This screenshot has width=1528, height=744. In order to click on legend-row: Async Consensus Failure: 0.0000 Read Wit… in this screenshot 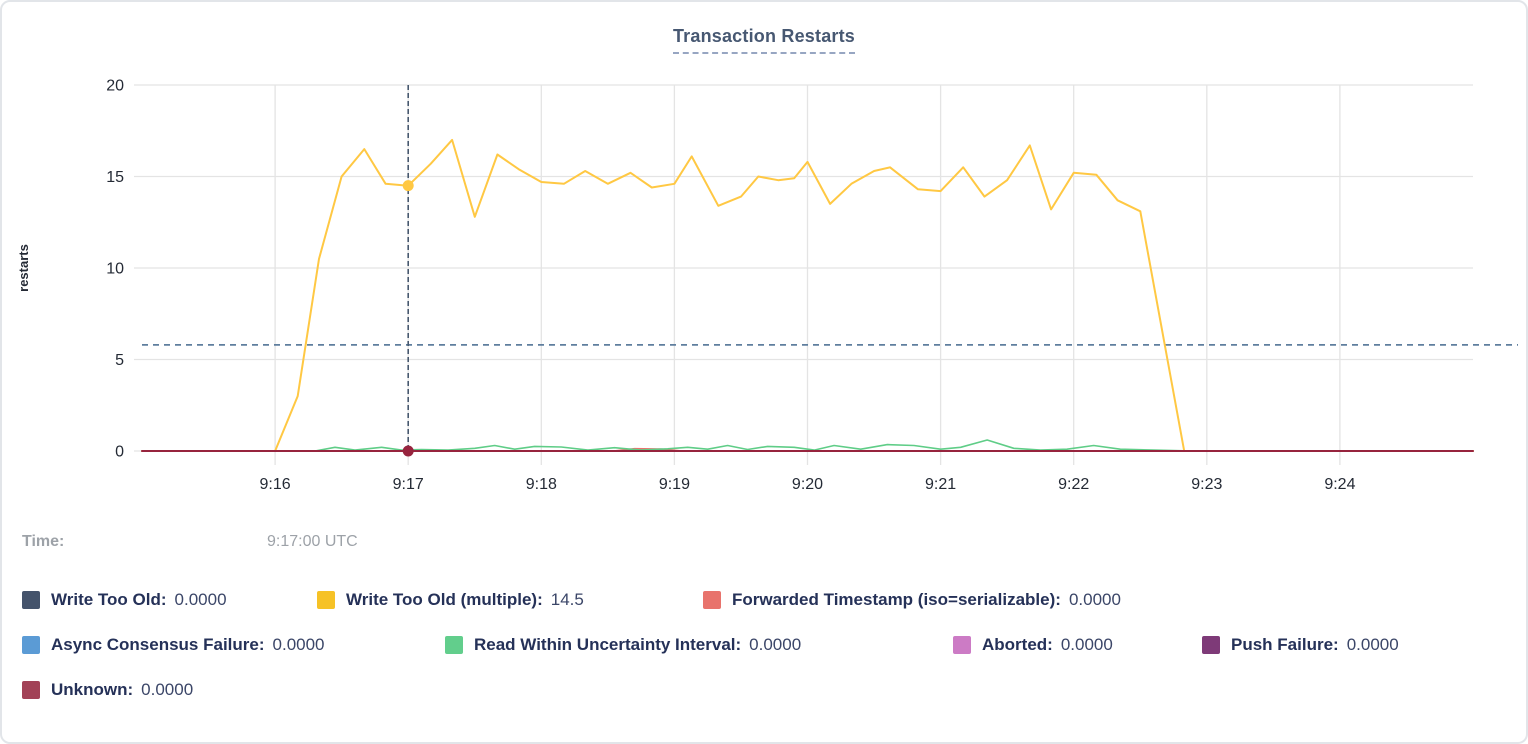, I will do `click(766, 645)`.